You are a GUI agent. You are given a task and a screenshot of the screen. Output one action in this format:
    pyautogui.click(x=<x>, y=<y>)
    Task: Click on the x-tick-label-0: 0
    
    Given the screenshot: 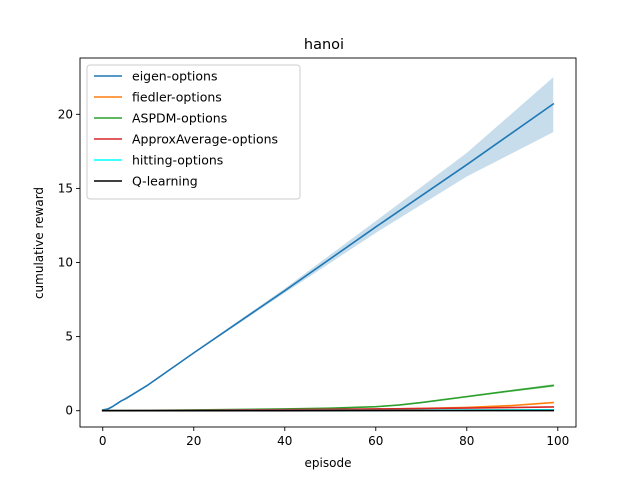 What is the action you would take?
    pyautogui.click(x=103, y=441)
    